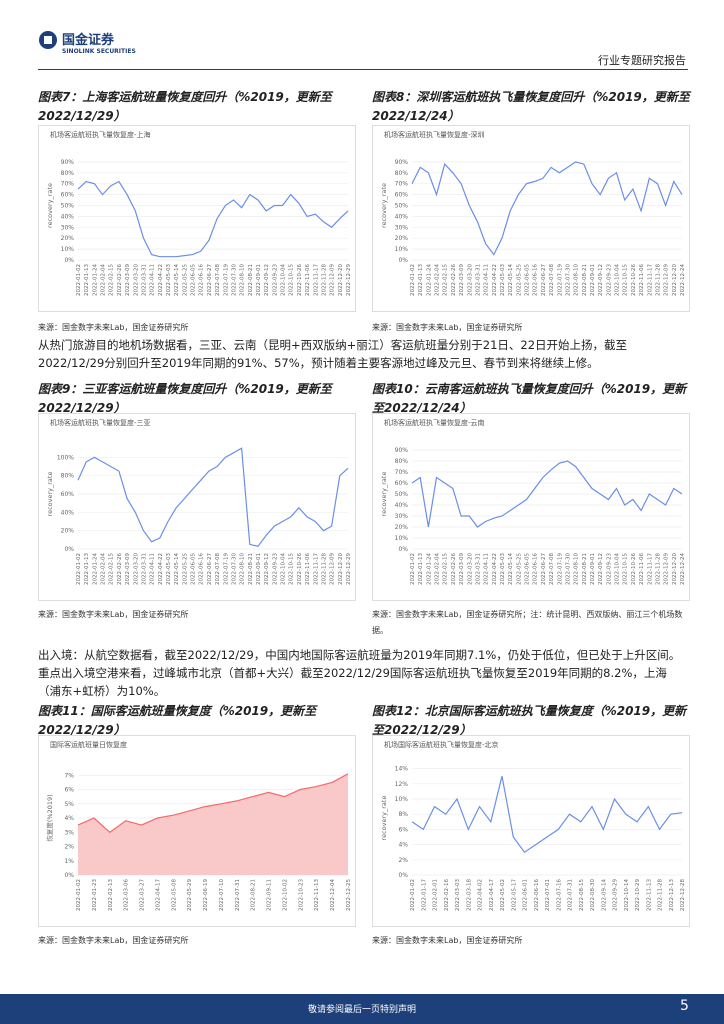 This screenshot has width=724, height=1024. I want to click on chart-title: 机场客运航班执飞量恢复度-云南, so click(434, 422).